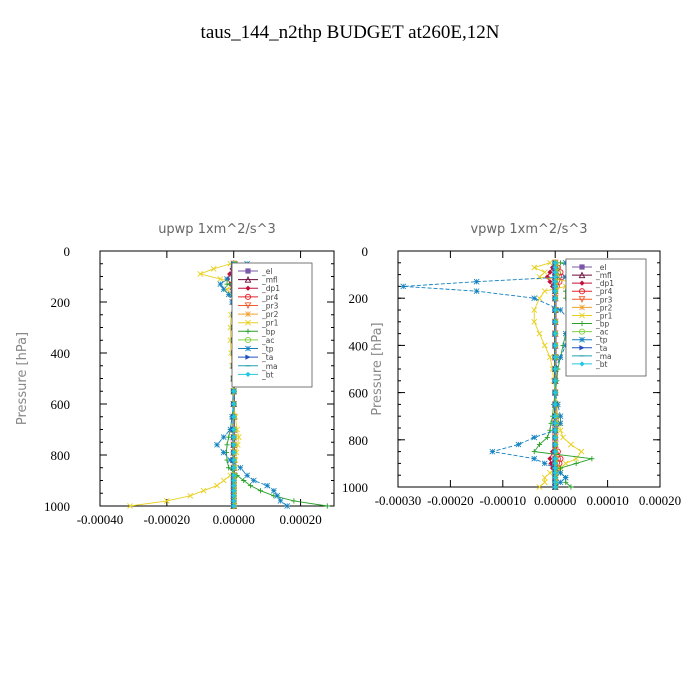  Describe the element at coordinates (589, 348) in the screenshot. I see `legend-item: _ta` at that location.